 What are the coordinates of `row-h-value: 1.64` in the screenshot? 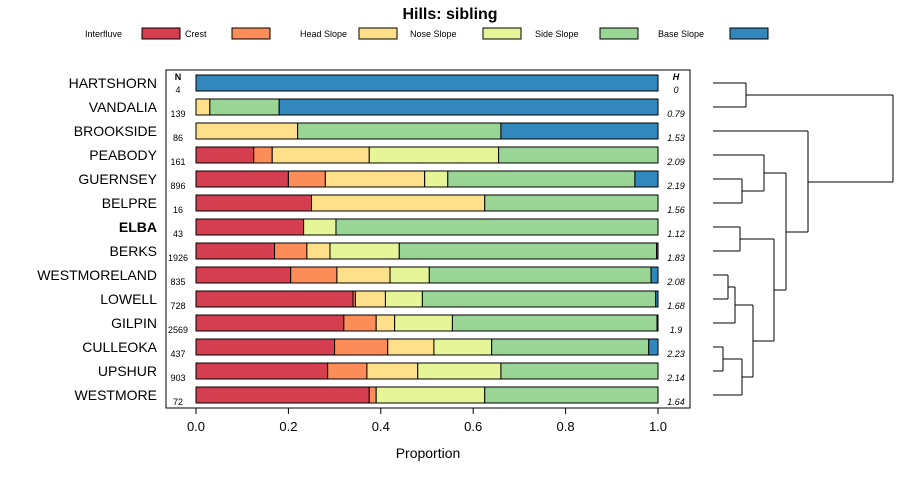 It's located at (676, 402).